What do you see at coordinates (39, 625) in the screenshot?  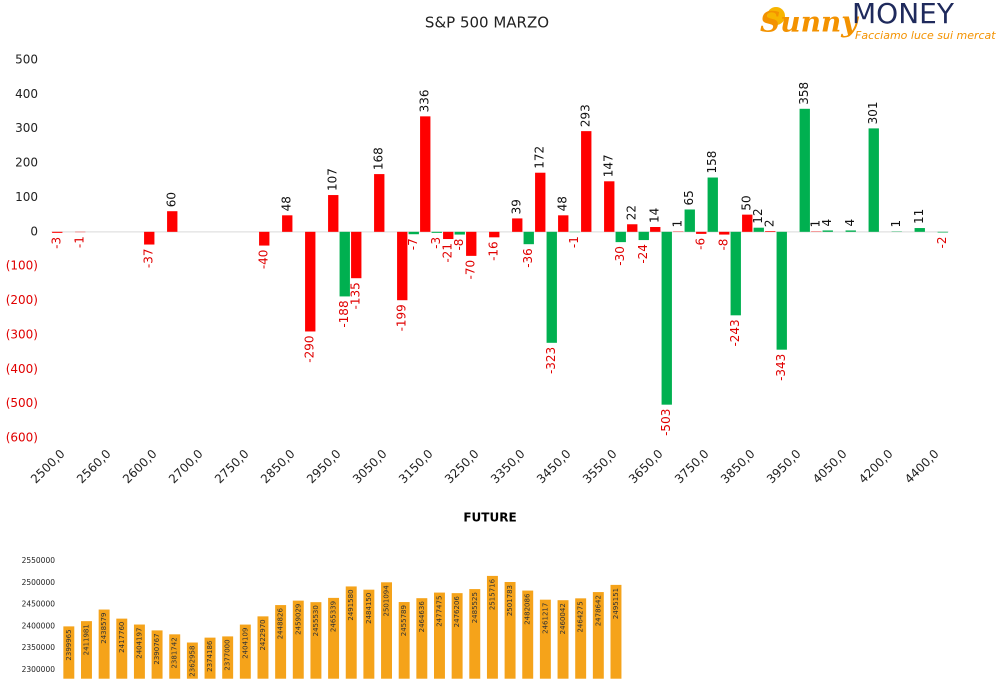 I see `y-tick-label: 2400000` at bounding box center [39, 625].